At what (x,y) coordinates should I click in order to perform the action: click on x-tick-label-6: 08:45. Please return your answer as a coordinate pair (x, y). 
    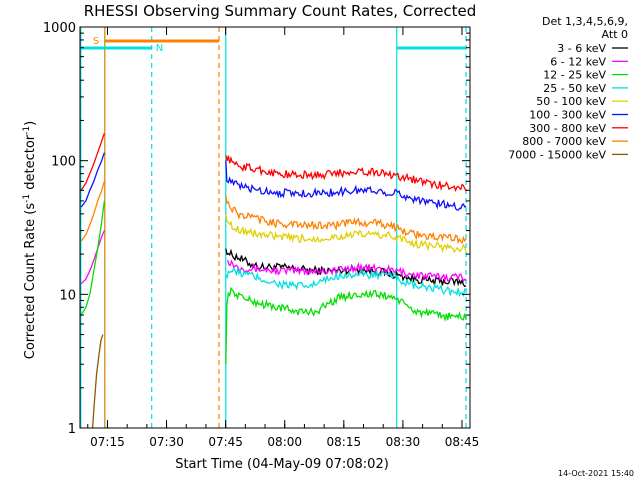
    Looking at the image, I should click on (462, 442).